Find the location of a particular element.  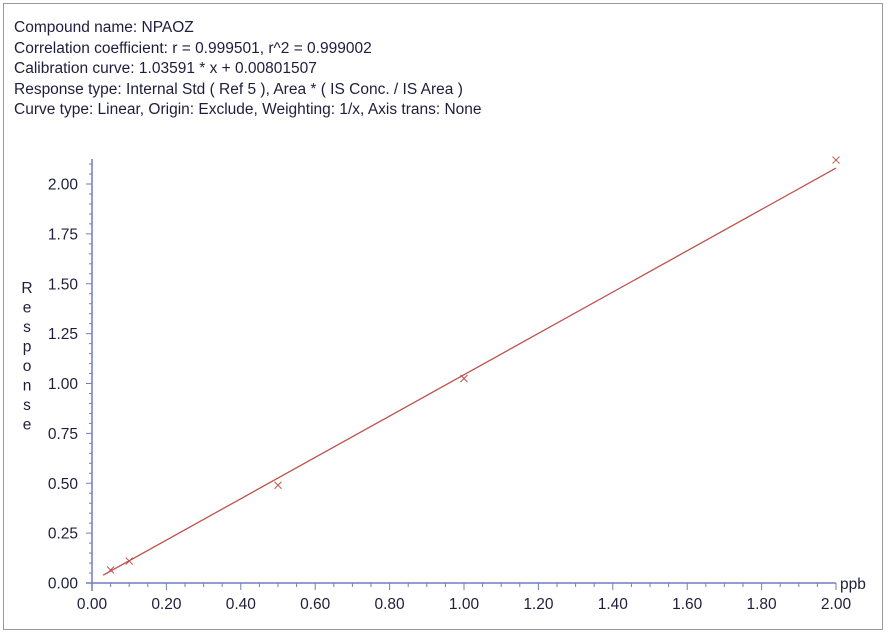

y-tick-label: 1.50 is located at coordinates (63, 284).